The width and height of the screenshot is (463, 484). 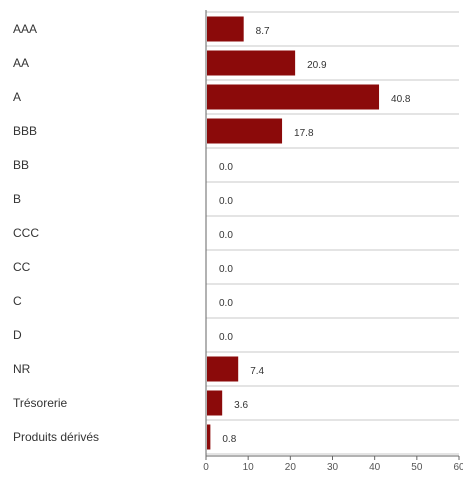 I want to click on x-tick-label: 50, so click(x=417, y=467).